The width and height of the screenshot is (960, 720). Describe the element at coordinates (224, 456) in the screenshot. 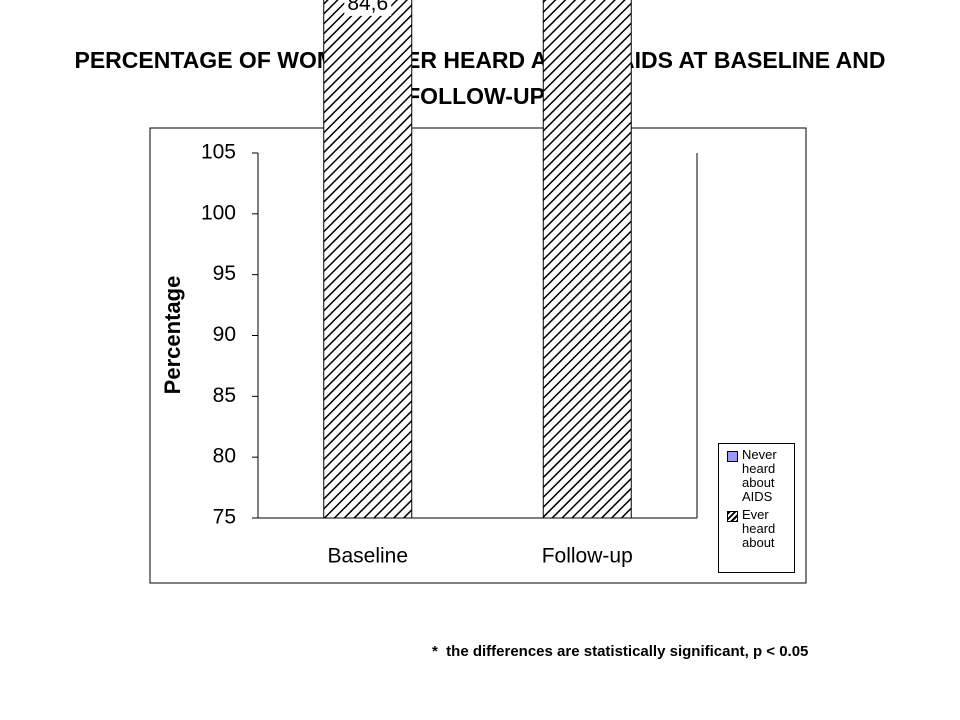

I see `y-tick-label: 80` at that location.